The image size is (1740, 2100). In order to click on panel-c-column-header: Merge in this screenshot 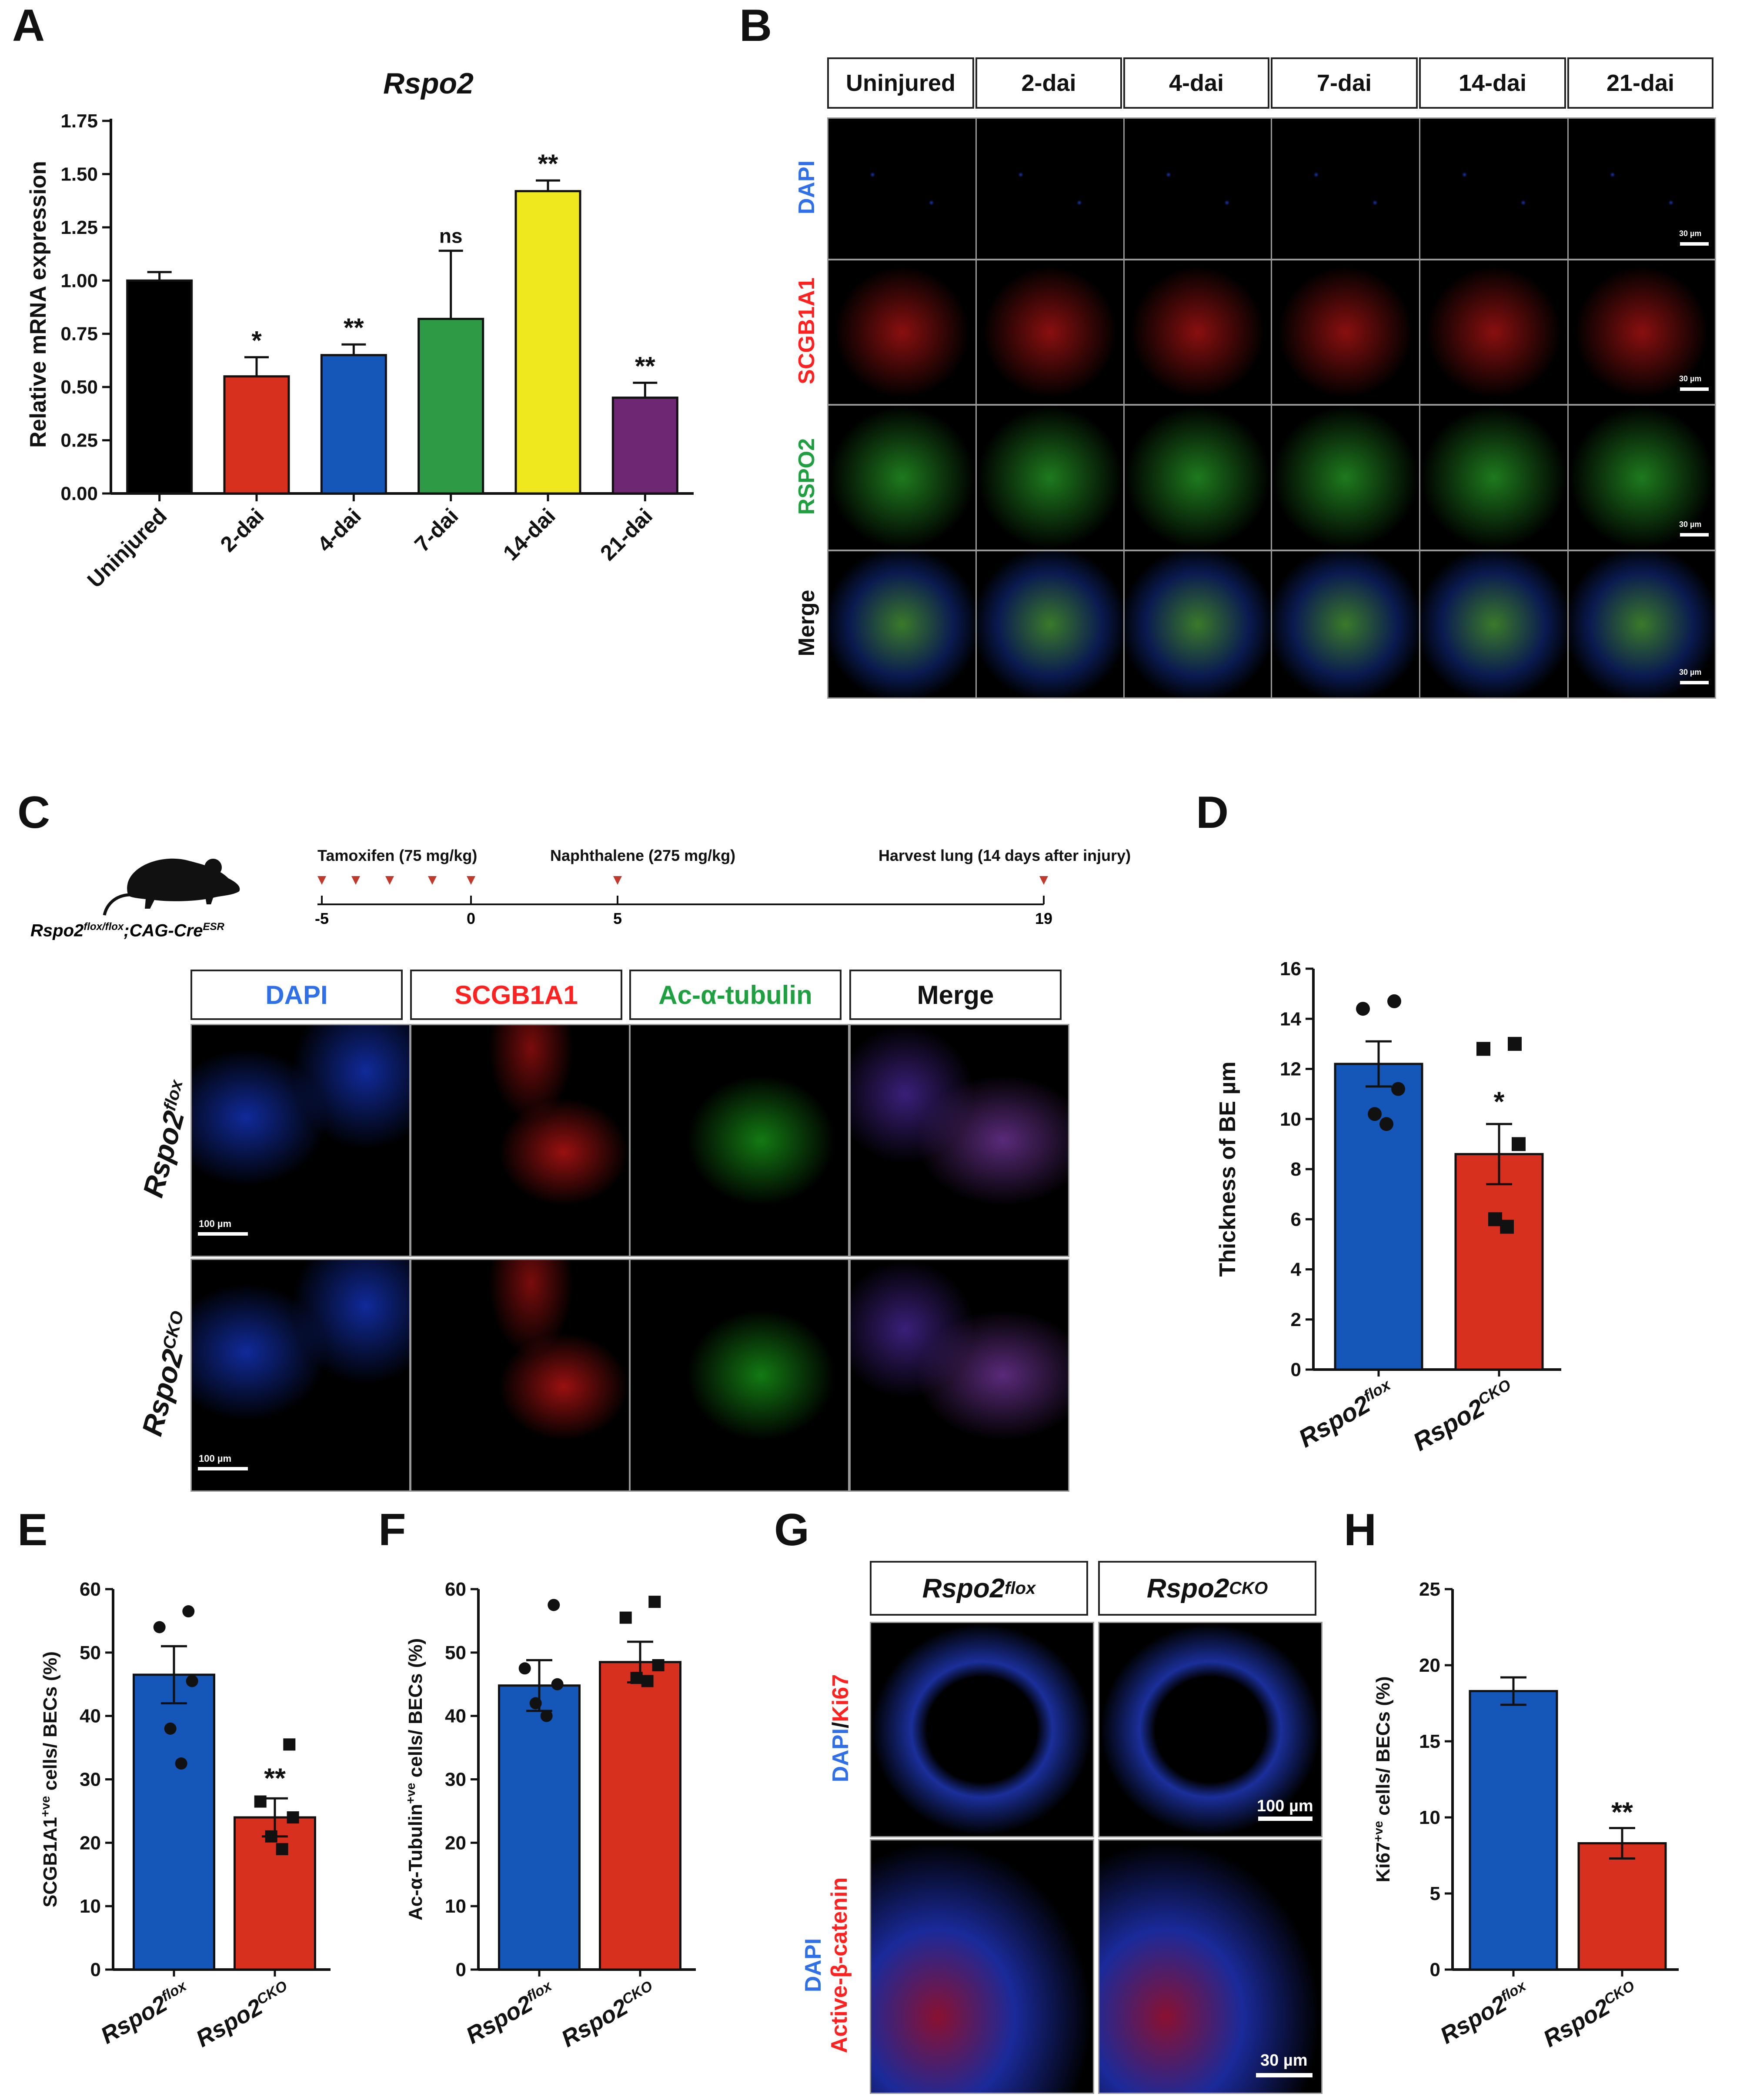, I will do `click(955, 995)`.